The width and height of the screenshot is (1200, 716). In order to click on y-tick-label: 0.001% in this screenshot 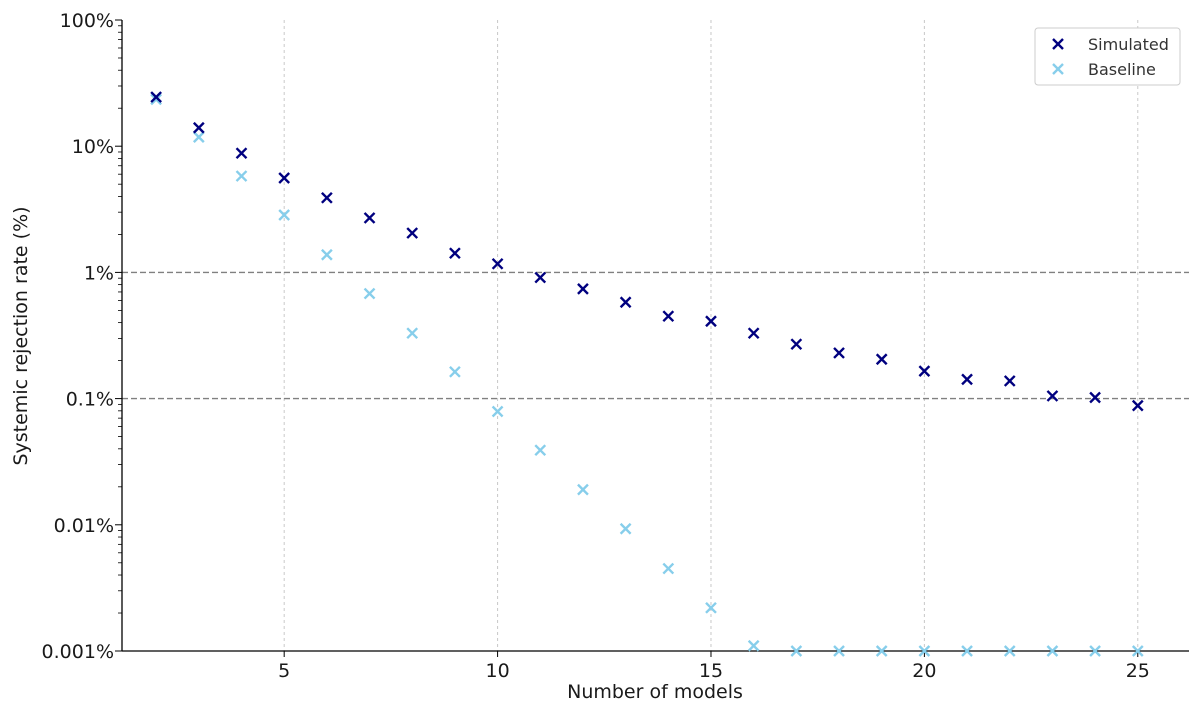, I will do `click(78, 652)`.